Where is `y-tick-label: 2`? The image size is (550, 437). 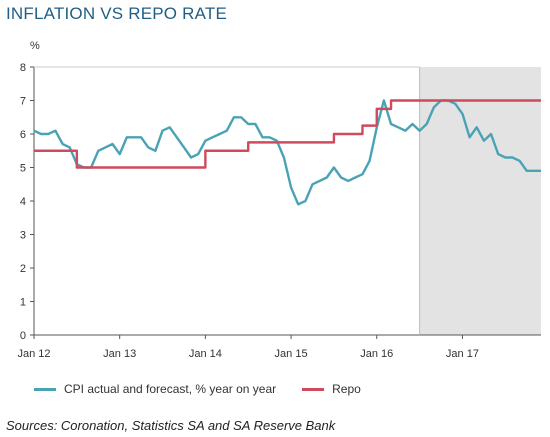 y-tick-label: 2 is located at coordinates (23, 269).